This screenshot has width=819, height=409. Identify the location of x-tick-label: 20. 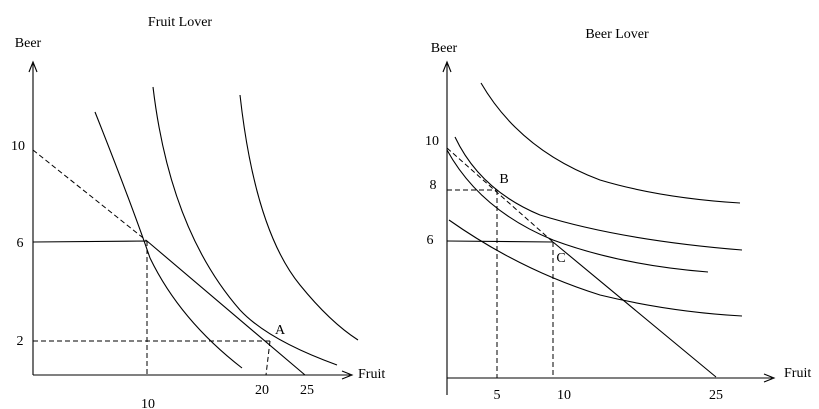
(262, 390).